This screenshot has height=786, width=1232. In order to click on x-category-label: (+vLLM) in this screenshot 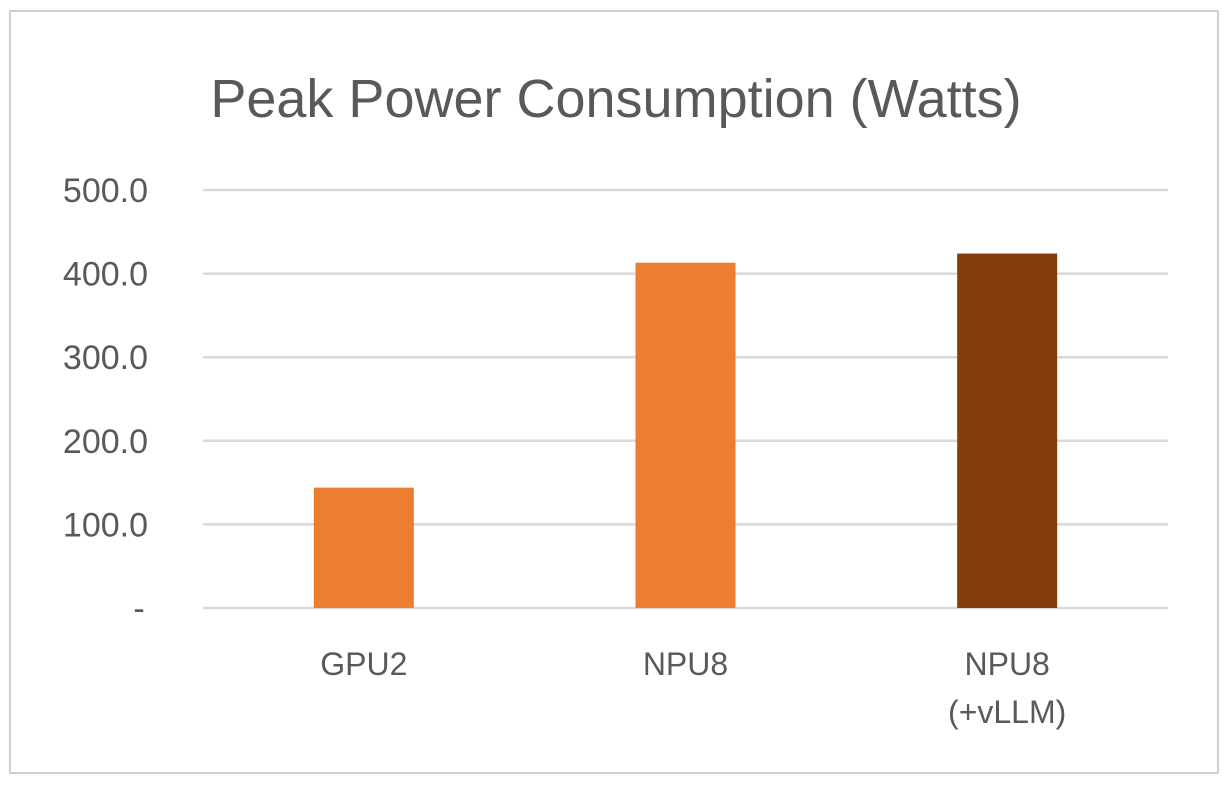, I will do `click(1007, 712)`.